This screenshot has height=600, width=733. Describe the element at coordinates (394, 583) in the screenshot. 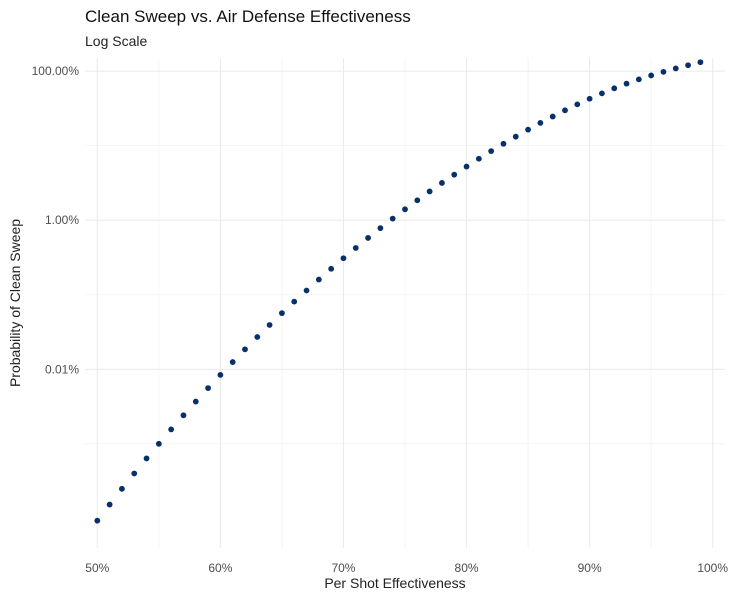

I see `x-axis-title: Per Shot Effectiveness` at that location.